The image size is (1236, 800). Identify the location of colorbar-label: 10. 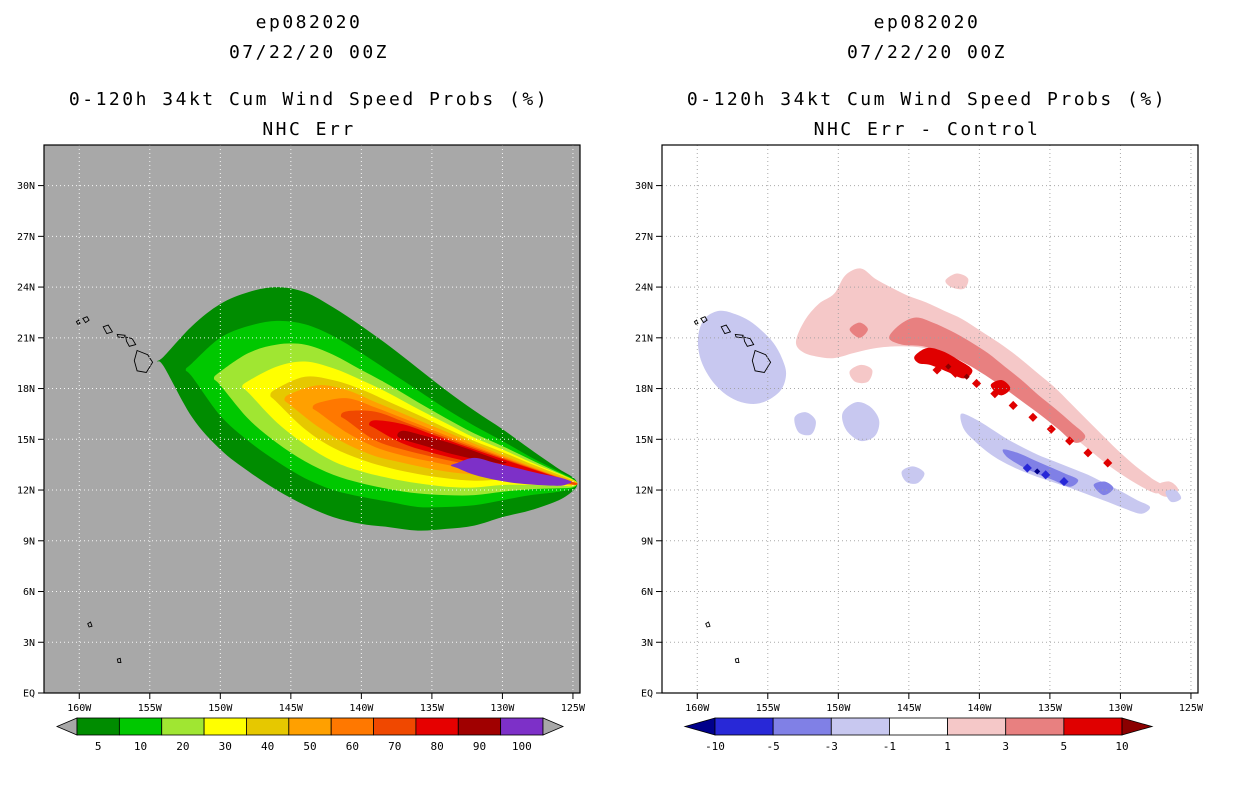
(1121, 746).